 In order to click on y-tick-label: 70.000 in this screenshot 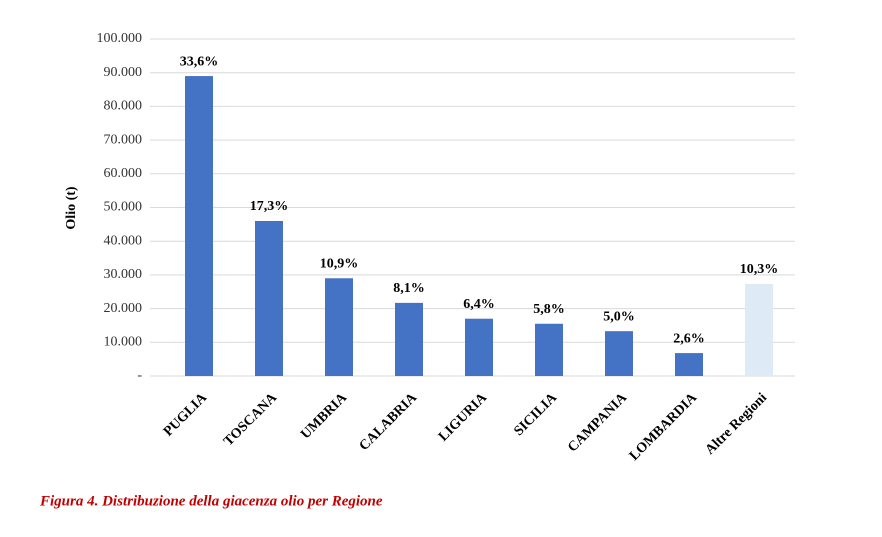, I will do `click(123, 139)`.